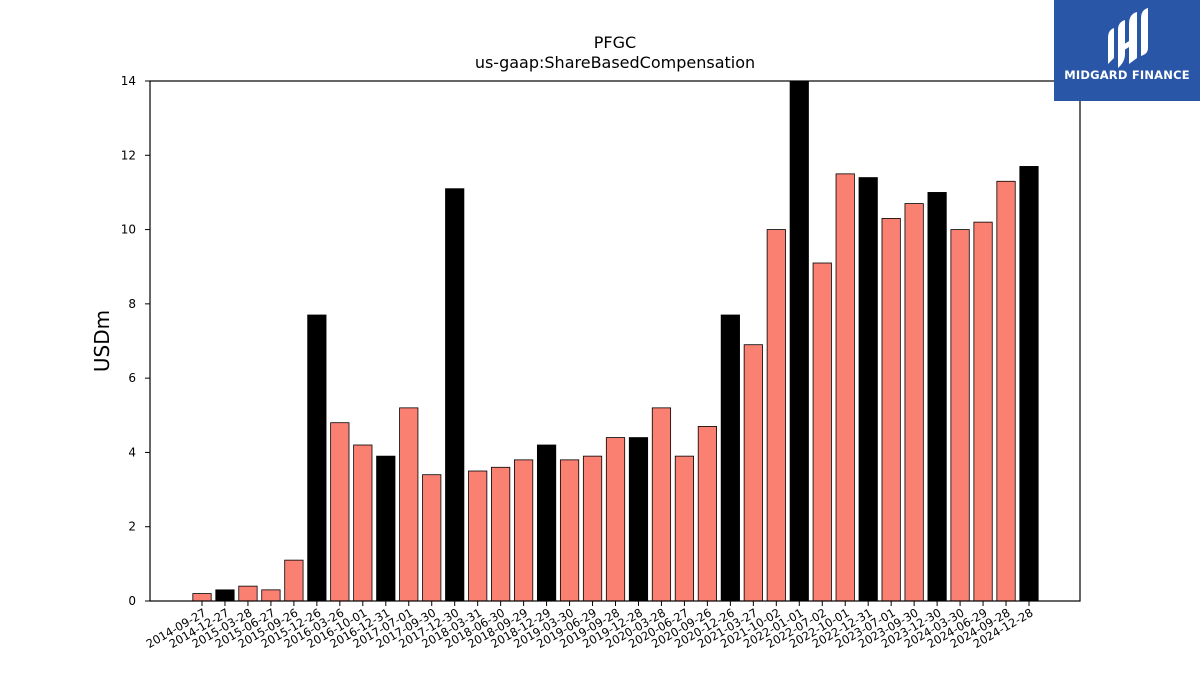 This screenshot has height=675, width=1200. What do you see at coordinates (128, 81) in the screenshot?
I see `y-tick-label: 14` at bounding box center [128, 81].